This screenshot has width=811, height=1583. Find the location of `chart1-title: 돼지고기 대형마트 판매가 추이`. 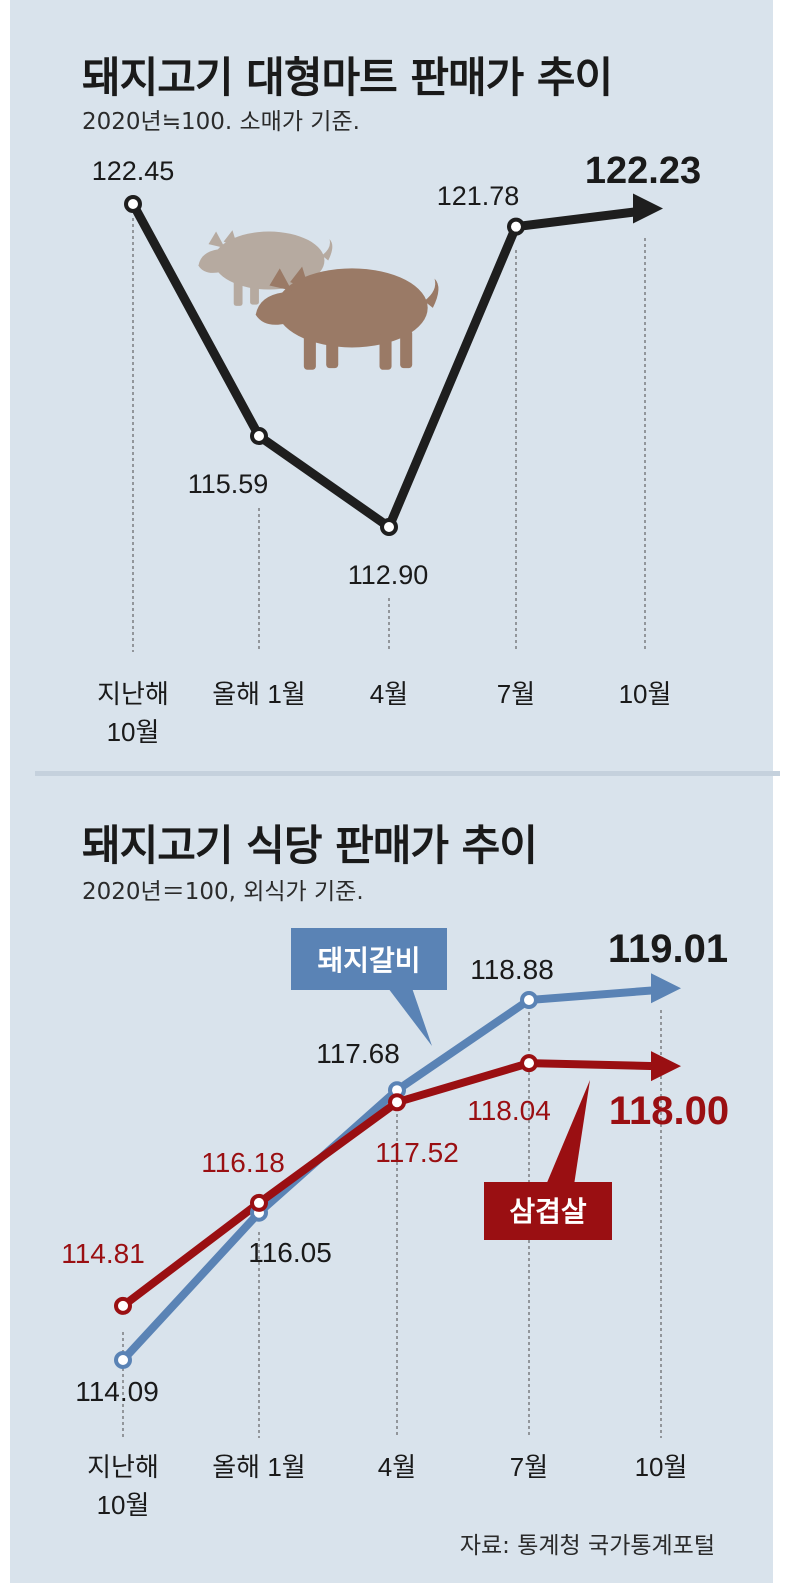

chart1-title: 돼지고기 대형마트 판매가 추이 is located at coordinates (347, 77).